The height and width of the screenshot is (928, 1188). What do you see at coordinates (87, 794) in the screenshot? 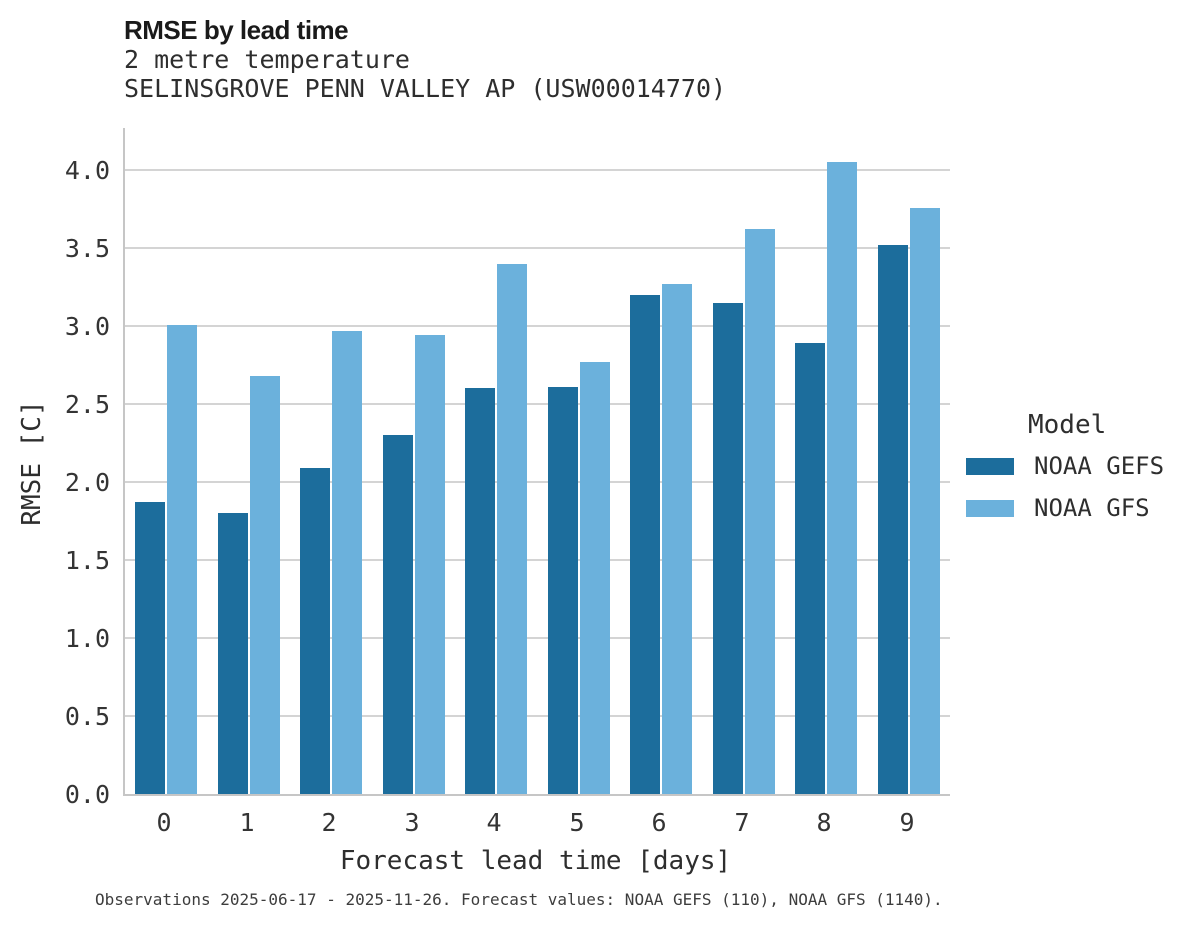
I see `y-tick-label-0.0: 0.0` at bounding box center [87, 794].